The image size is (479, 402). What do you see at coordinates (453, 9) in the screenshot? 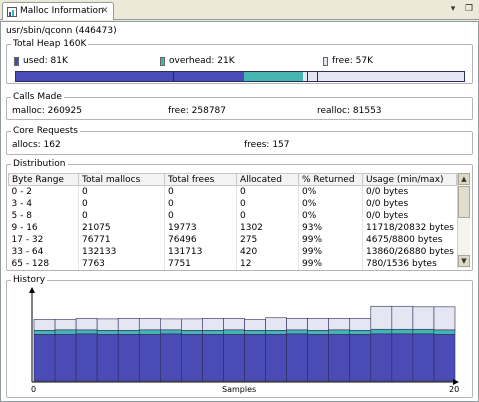
I see `view-menu-icon: ▾` at bounding box center [453, 9].